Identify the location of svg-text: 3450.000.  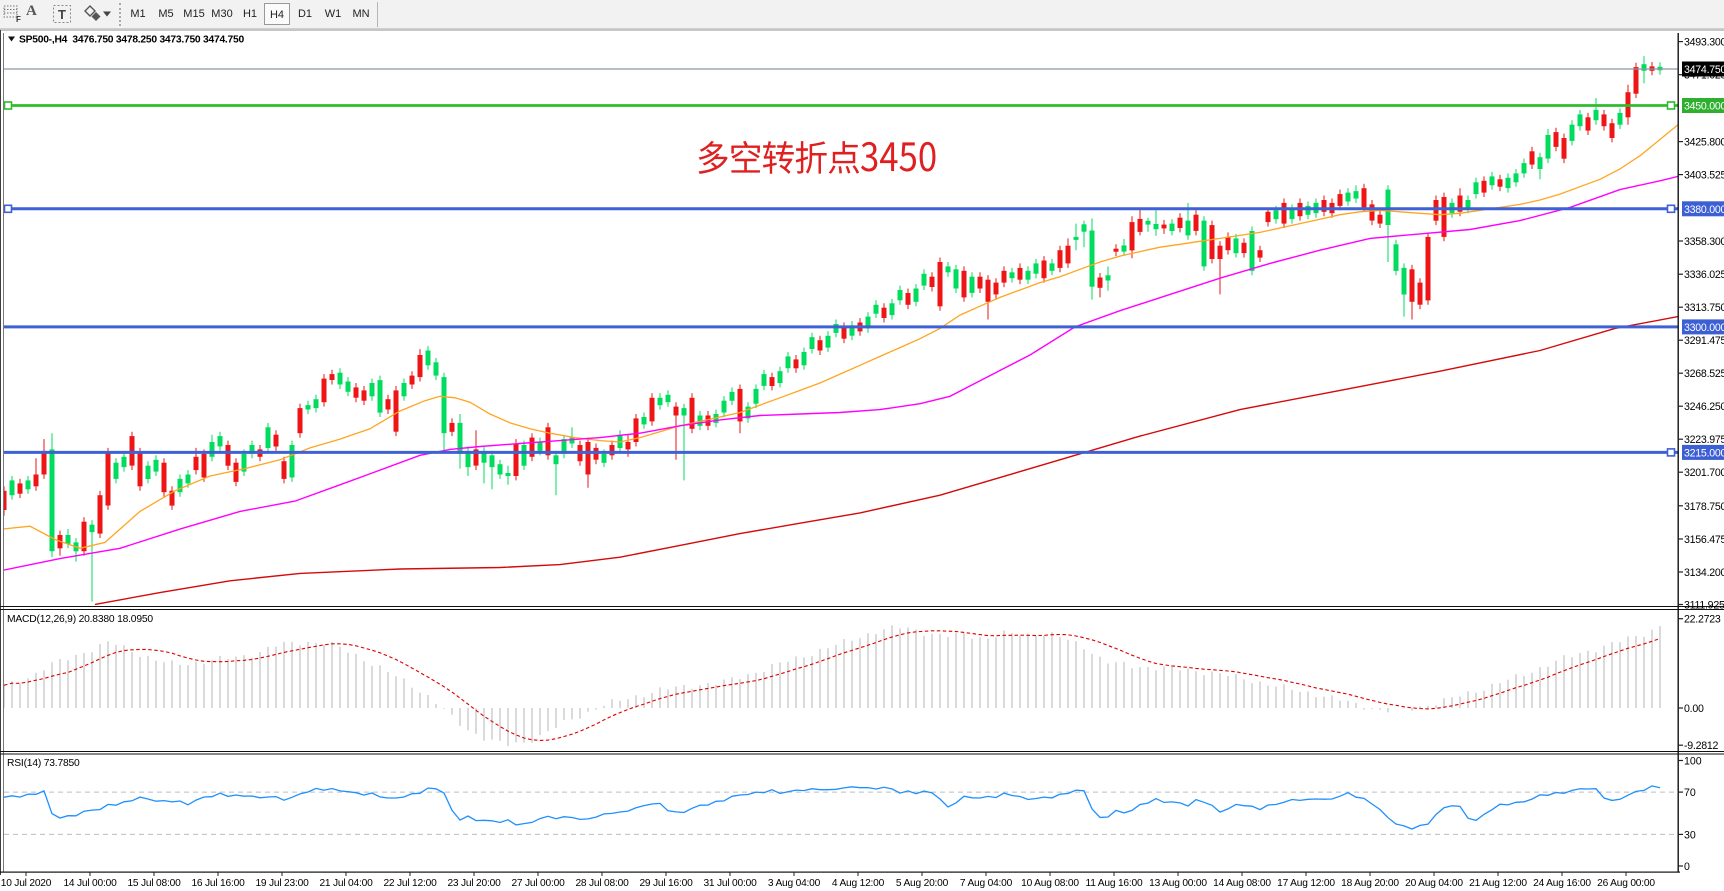
(1704, 107).